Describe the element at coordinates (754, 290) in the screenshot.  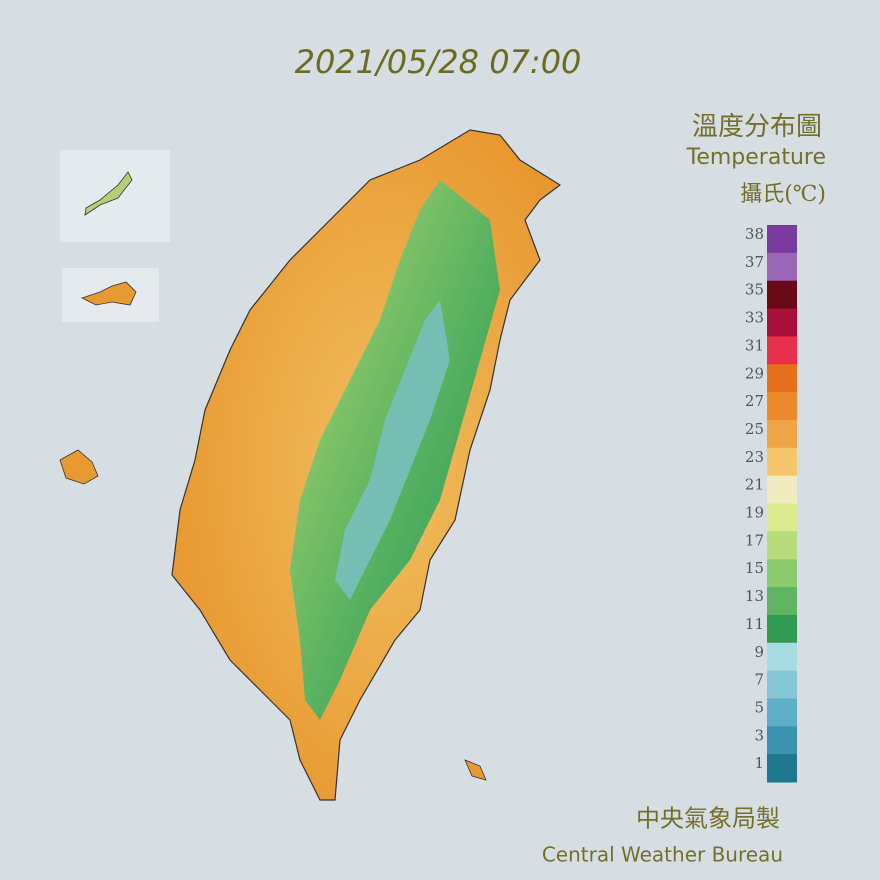
I see `legend-label: 35` at that location.